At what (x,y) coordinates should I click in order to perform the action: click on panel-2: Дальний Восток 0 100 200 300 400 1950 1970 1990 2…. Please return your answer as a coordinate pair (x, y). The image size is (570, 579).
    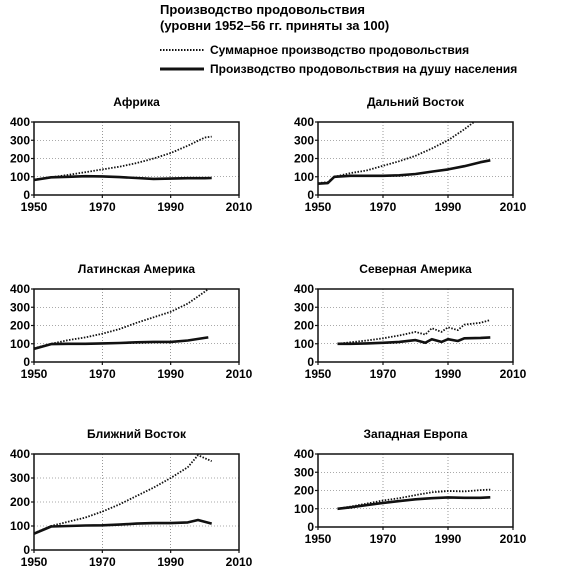
    Looking at the image, I should click on (410, 154).